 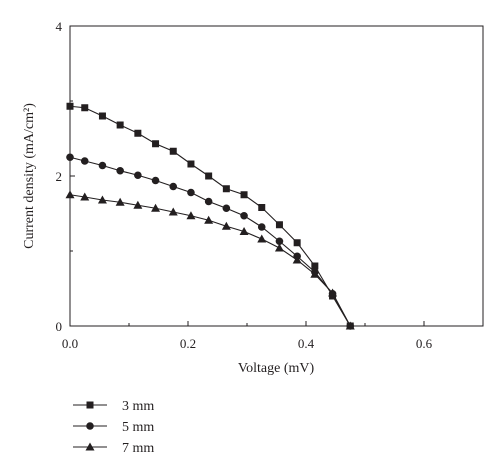 I want to click on legend: 3 mm 5 mm 7 mm, so click(x=113, y=427).